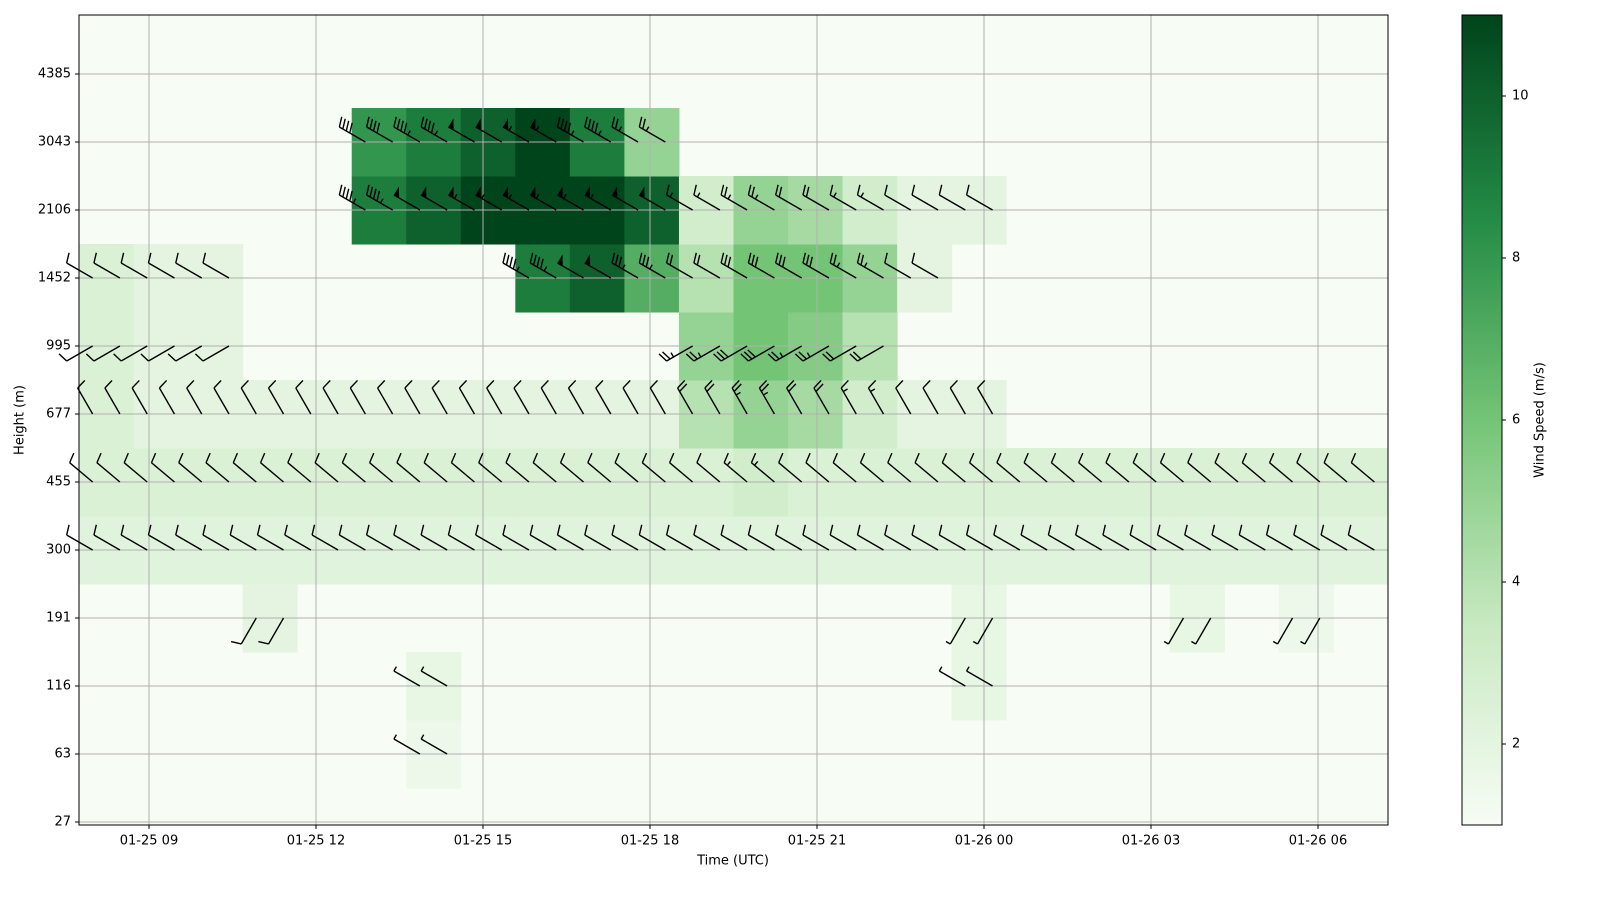  I want to click on colorbar-tick-label: 8, so click(1516, 258).